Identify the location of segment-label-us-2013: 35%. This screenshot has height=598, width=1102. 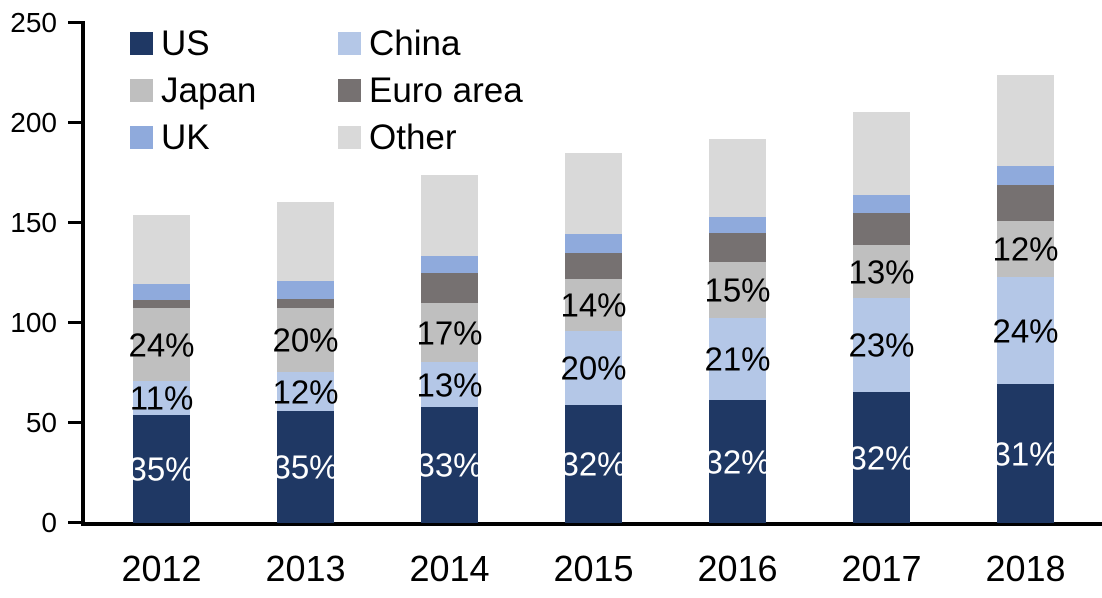
(305, 467).